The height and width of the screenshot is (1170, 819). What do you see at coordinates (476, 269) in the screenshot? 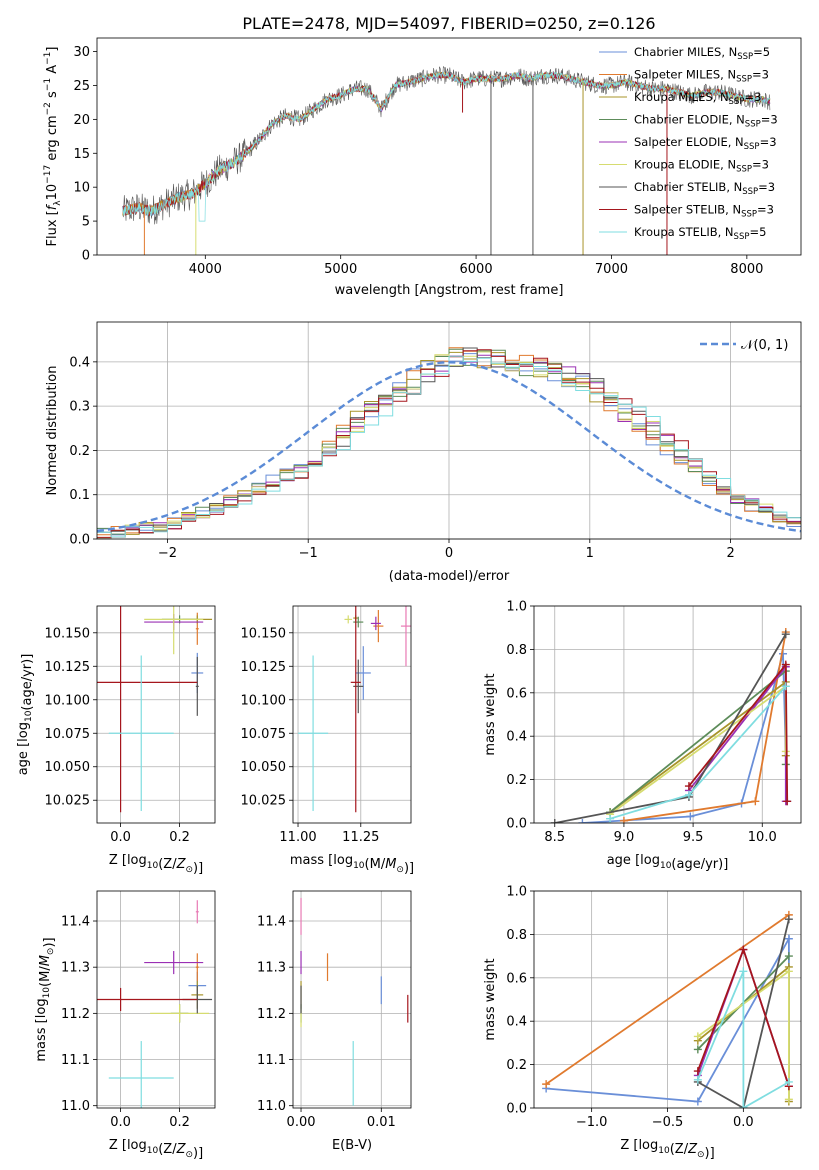
I see `spectrum-xtick-label: 6000` at bounding box center [476, 269].